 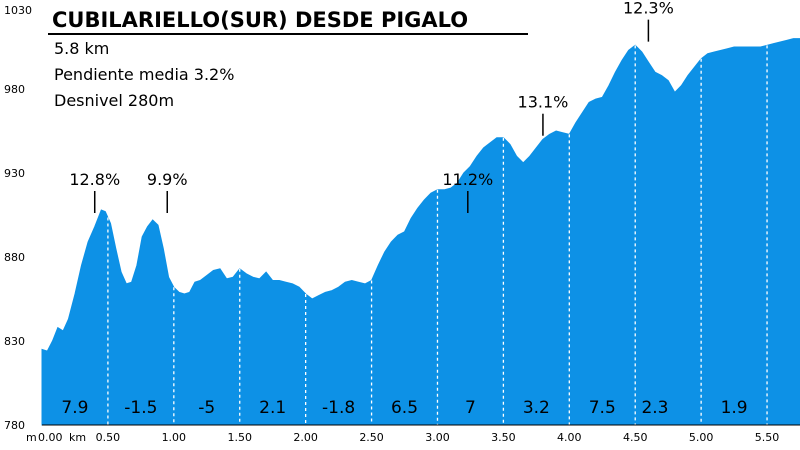 I want to click on peak-gradient-label: 12.8%, so click(x=94, y=179).